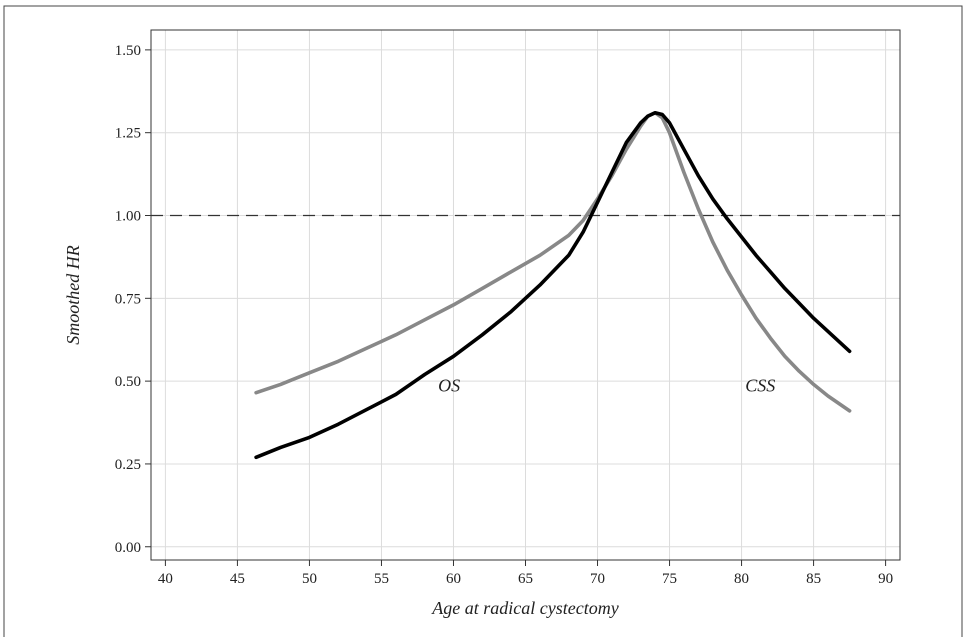  What do you see at coordinates (606, 385) in the screenshot?
I see `curve-annotations: OS CSS` at bounding box center [606, 385].